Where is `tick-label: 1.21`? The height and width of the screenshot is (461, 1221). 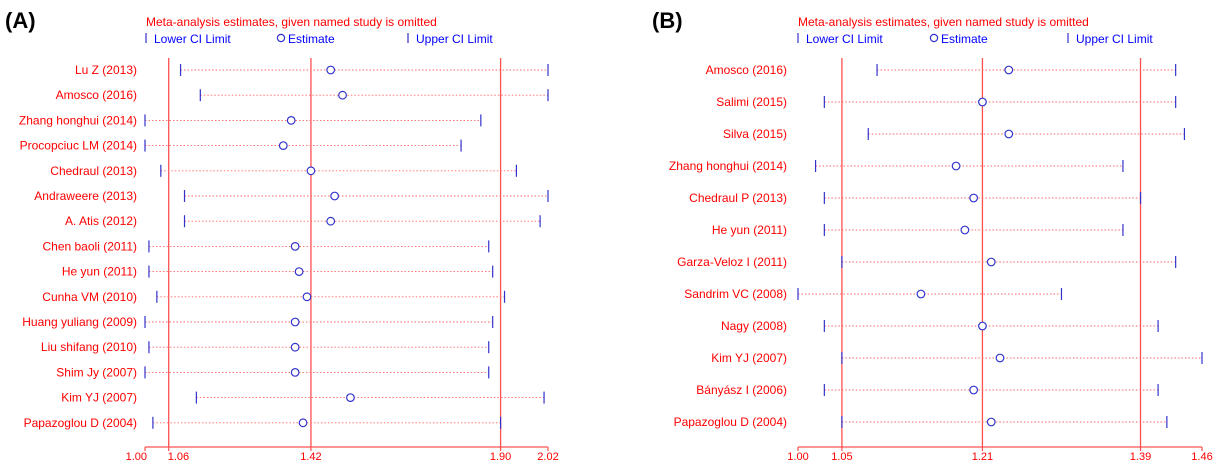 tick-label: 1.21 is located at coordinates (982, 456).